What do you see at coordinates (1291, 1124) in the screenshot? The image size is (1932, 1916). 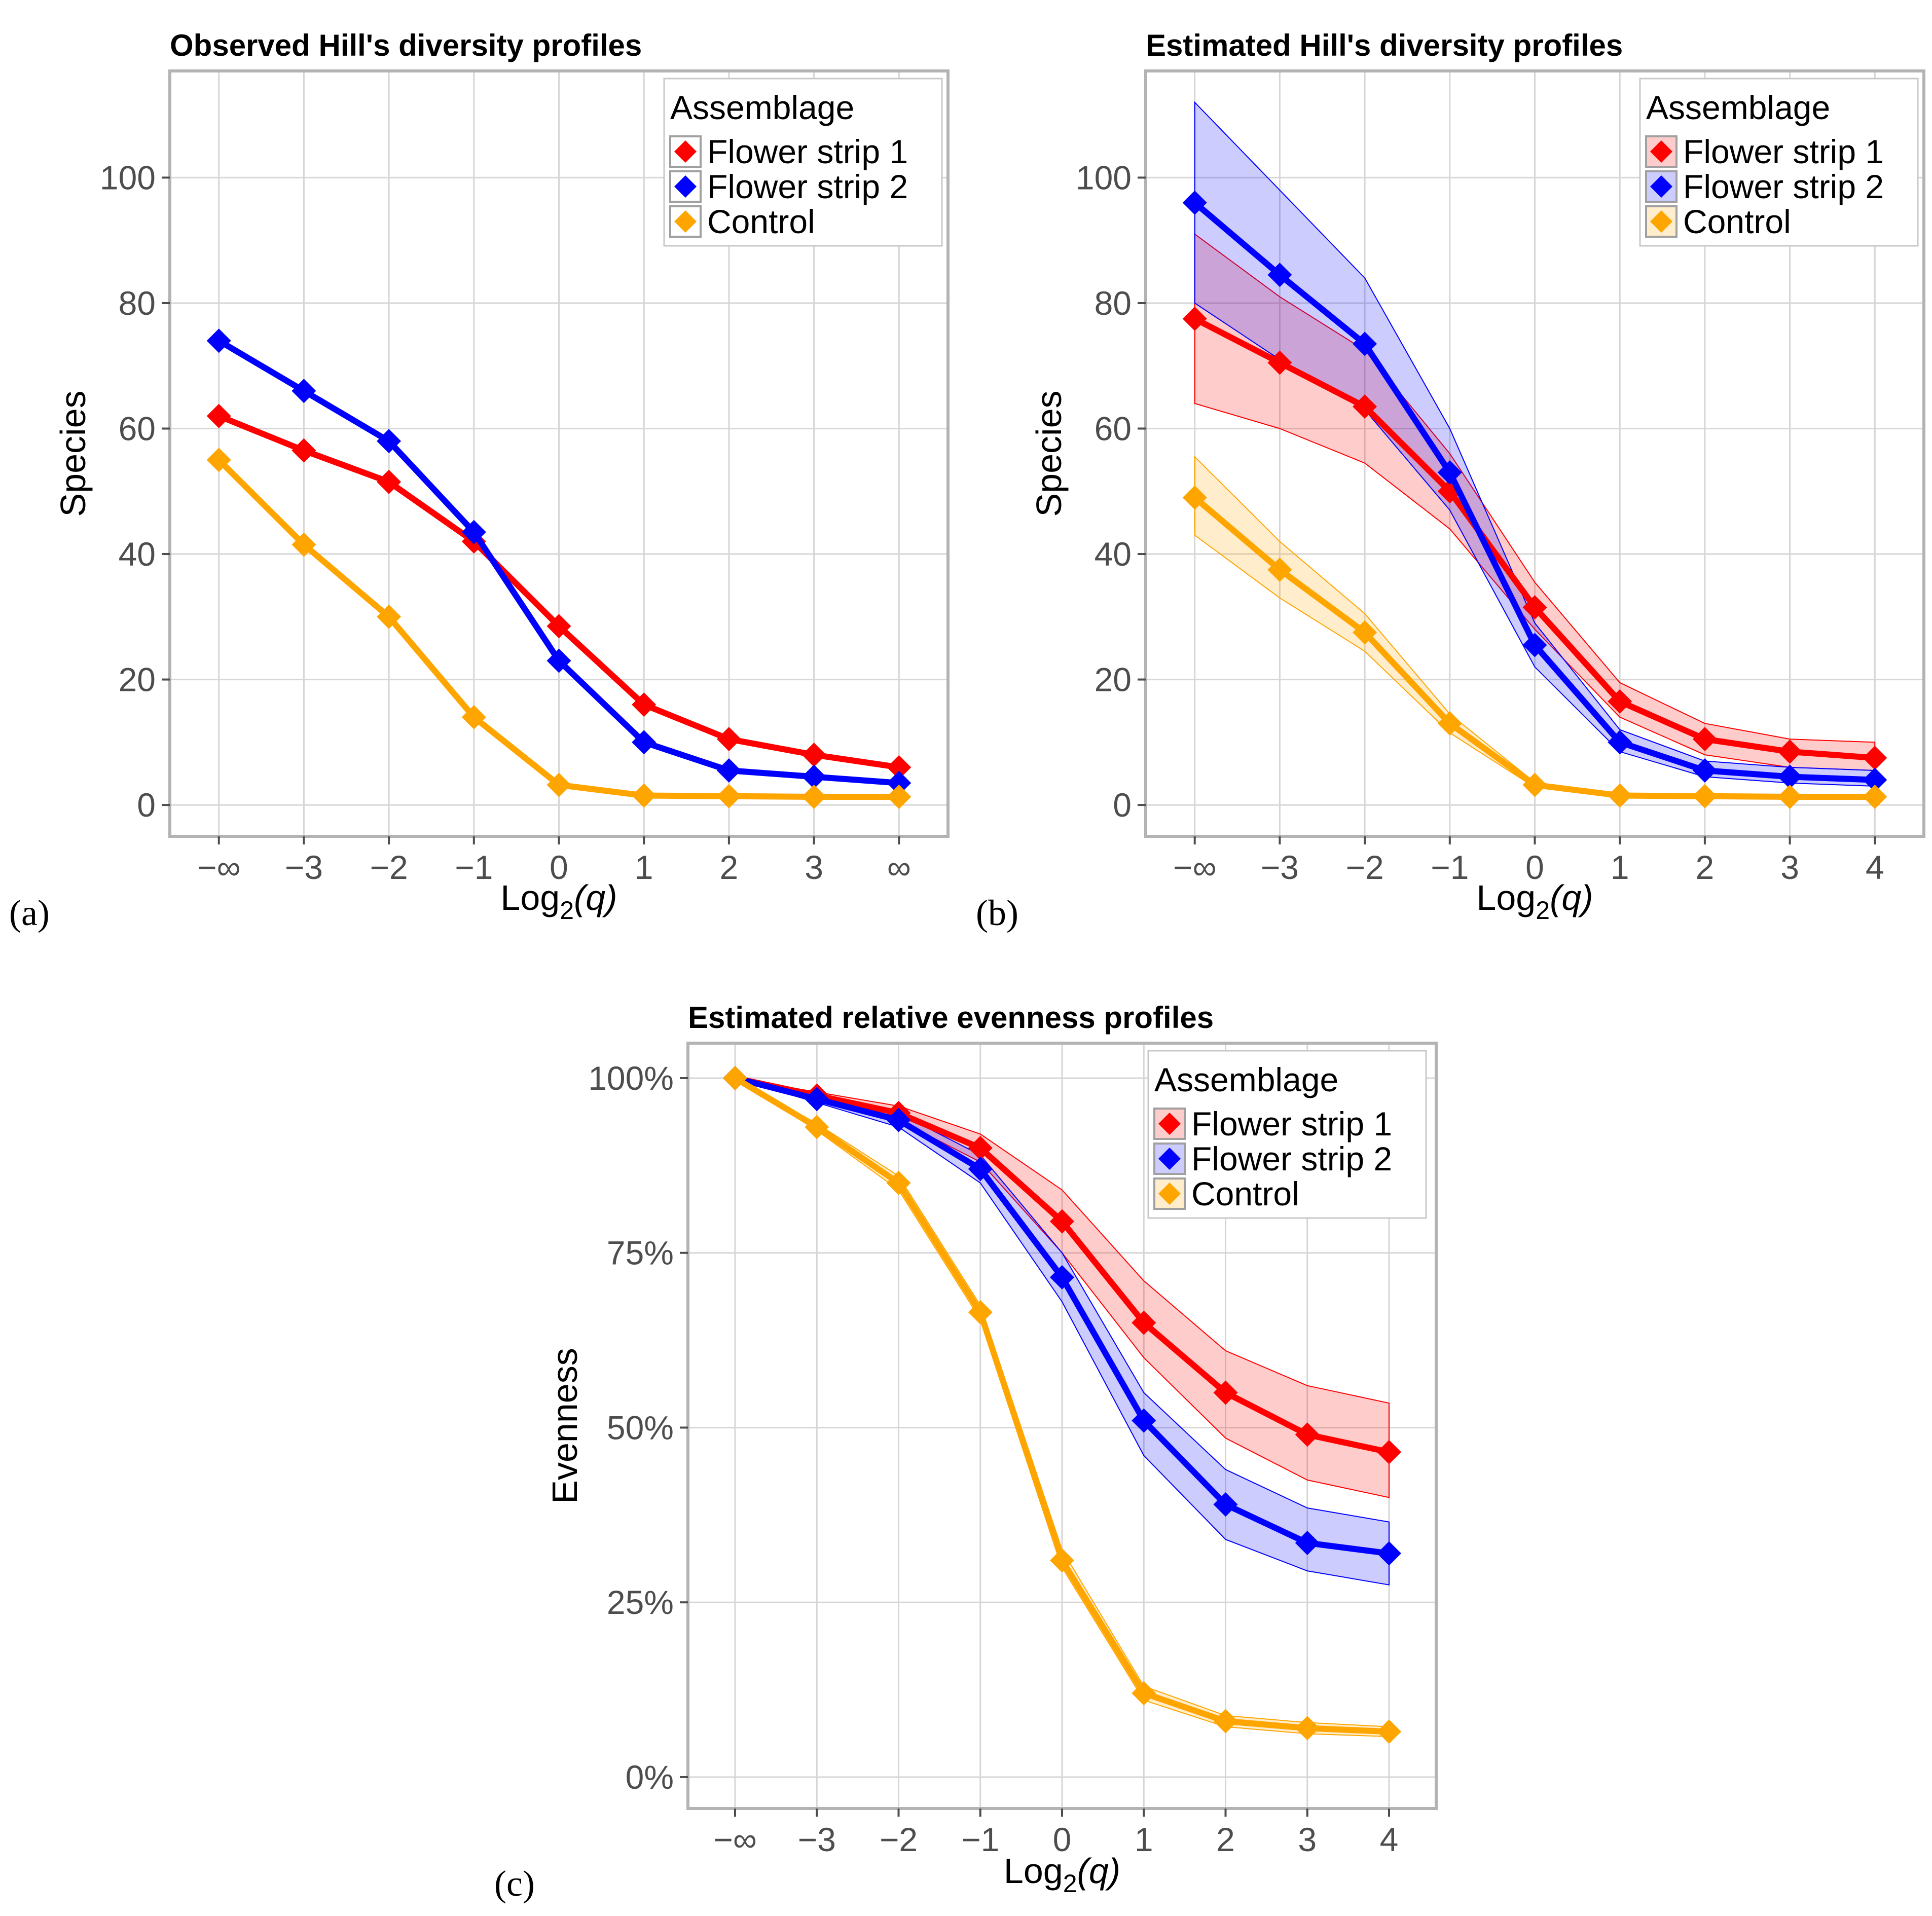 I see `legend-label: Flower strip 1` at bounding box center [1291, 1124].